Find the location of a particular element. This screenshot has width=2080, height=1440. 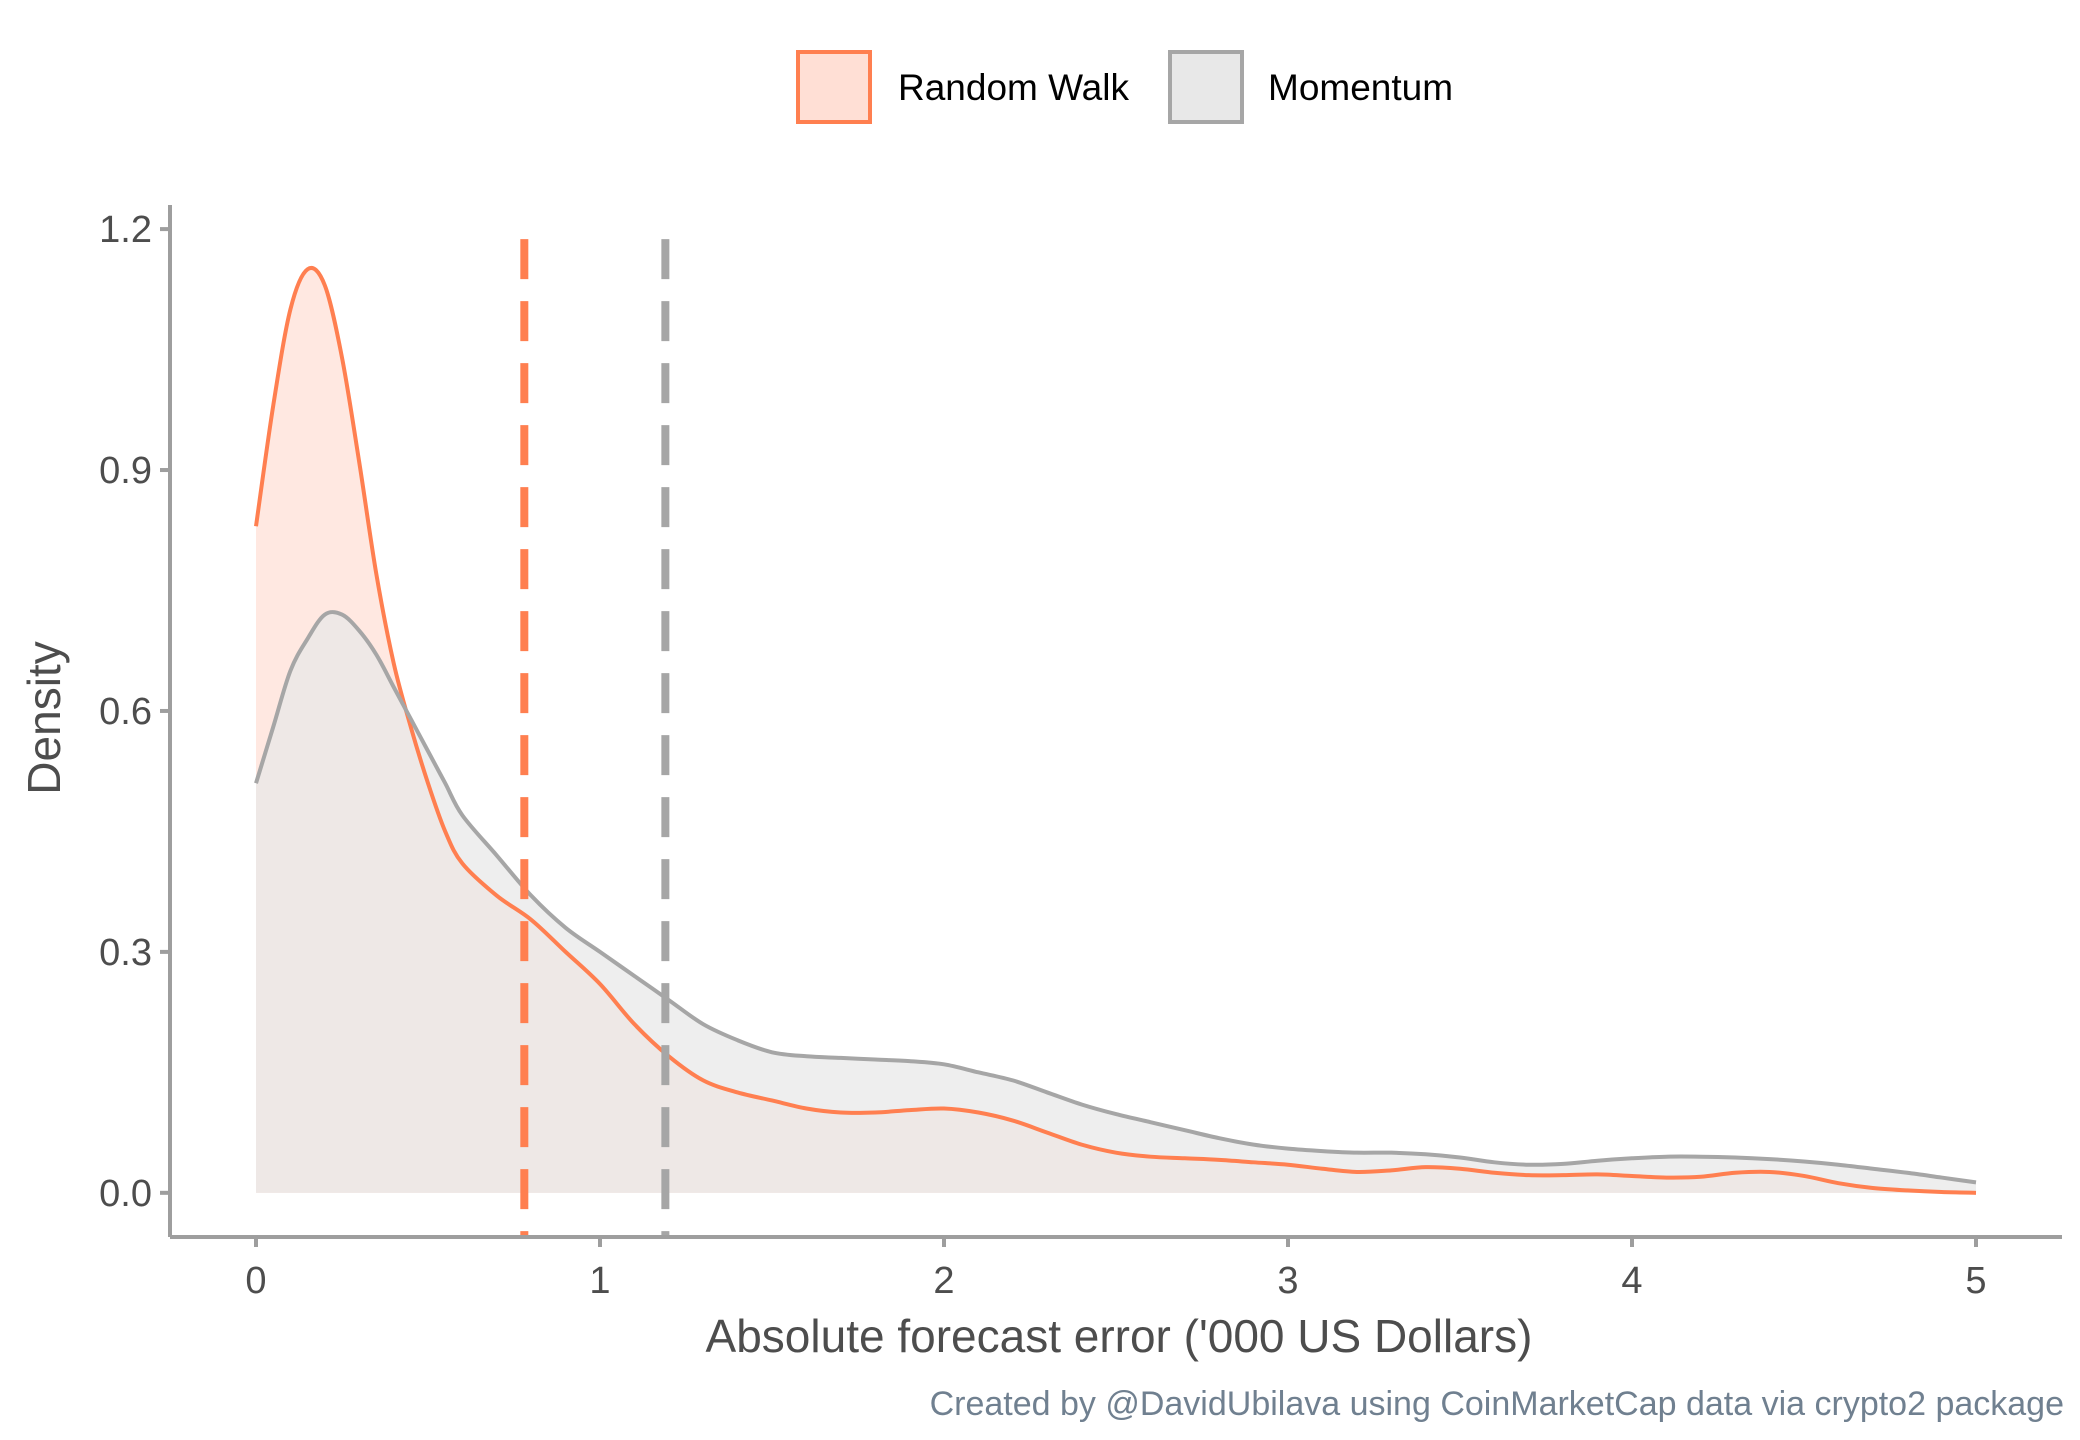

x-tick-label: 1 is located at coordinates (599, 1281).